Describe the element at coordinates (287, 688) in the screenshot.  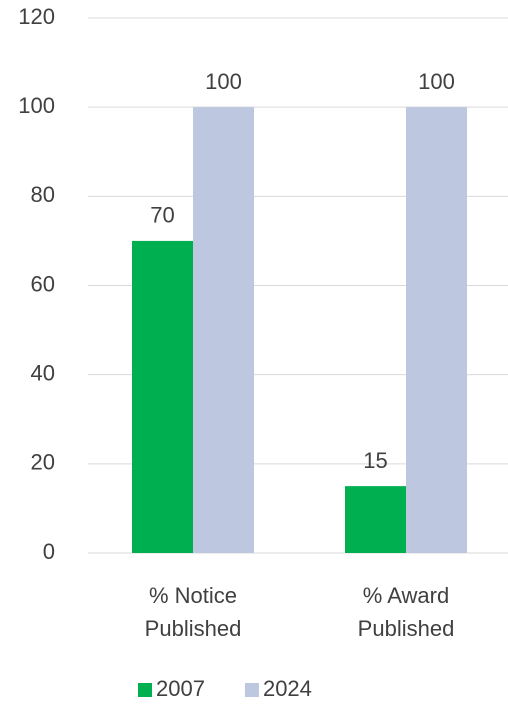
I see `legend-label: 2024` at that location.